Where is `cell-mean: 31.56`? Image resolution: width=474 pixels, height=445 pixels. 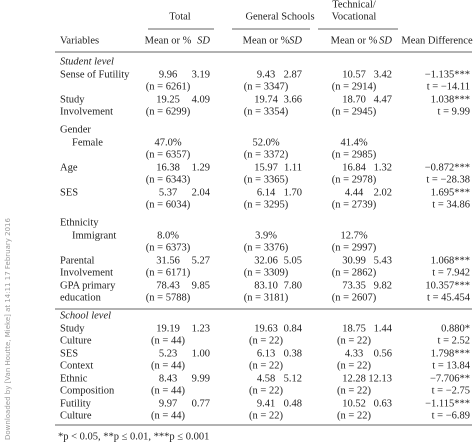 cell-mean: 31.56 is located at coordinates (168, 260).